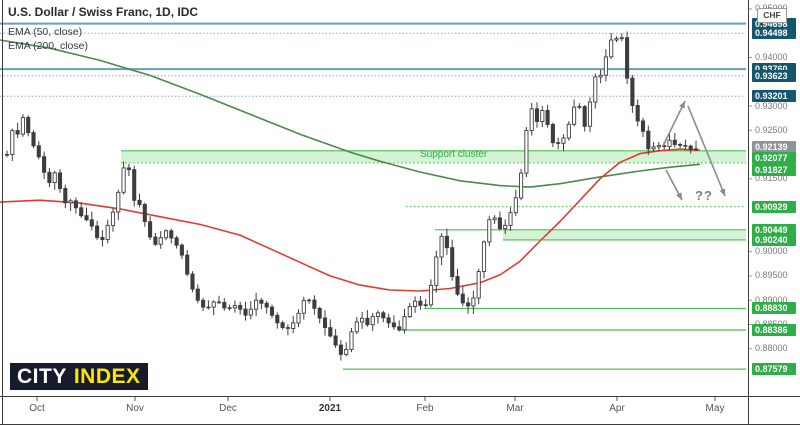  Describe the element at coordinates (103, 12) in the screenshot. I see `symbol-title: U.S. Dollar / Swiss Franc, 1D, IDC` at that location.